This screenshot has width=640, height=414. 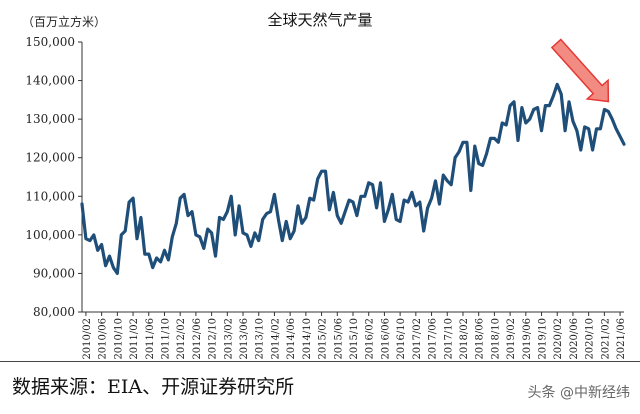 I want to click on x-tick-label: 2012/02, so click(x=181, y=339).